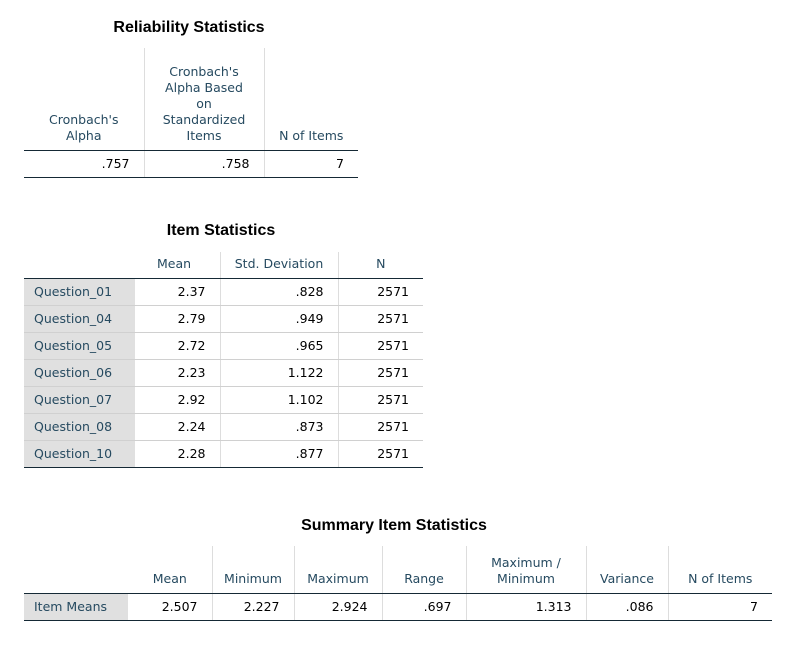 The width and height of the screenshot is (806, 646). What do you see at coordinates (278, 373) in the screenshot?
I see `cell-sd: 1.122` at bounding box center [278, 373].